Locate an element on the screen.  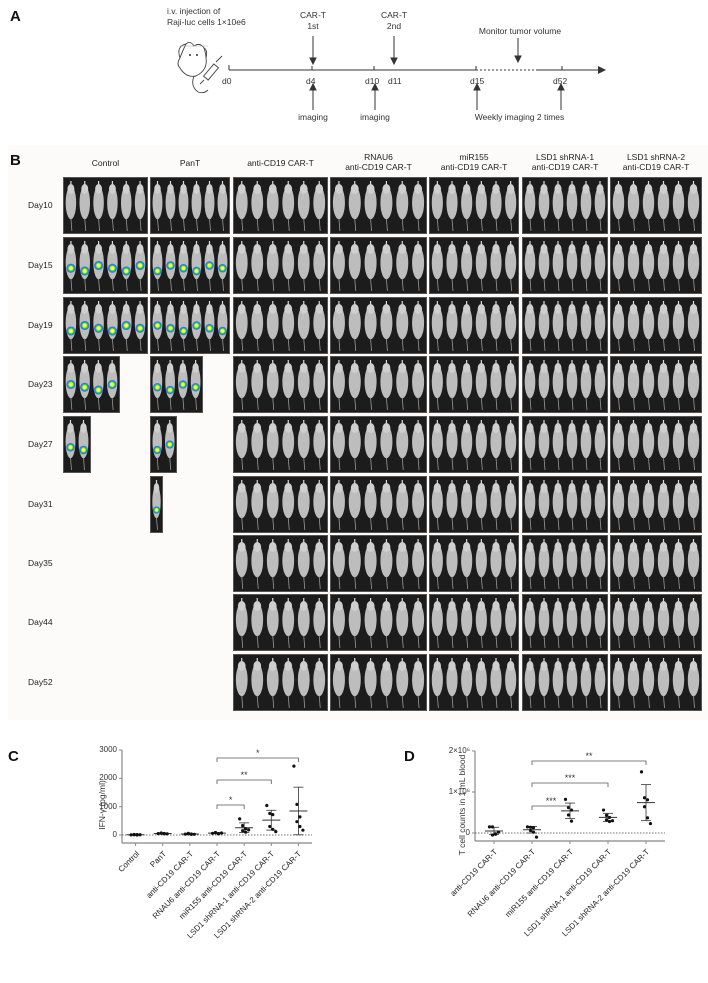
tick-d4: d4 is located at coordinates (311, 81).